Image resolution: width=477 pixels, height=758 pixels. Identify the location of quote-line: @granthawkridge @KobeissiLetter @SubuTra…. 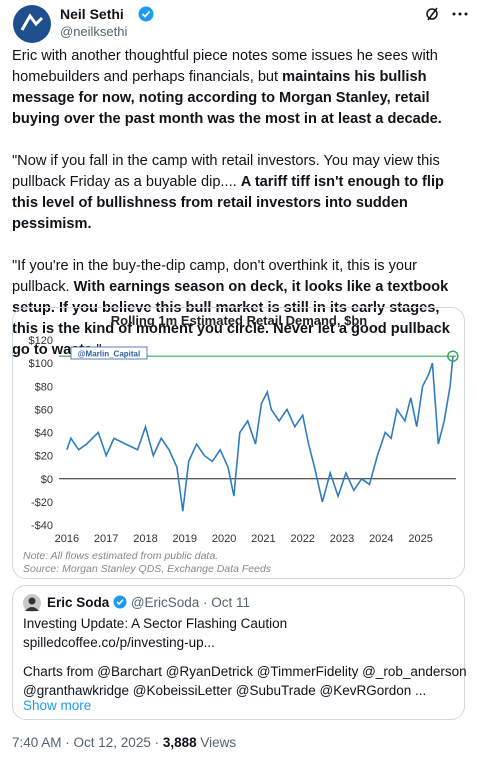
(225, 690).